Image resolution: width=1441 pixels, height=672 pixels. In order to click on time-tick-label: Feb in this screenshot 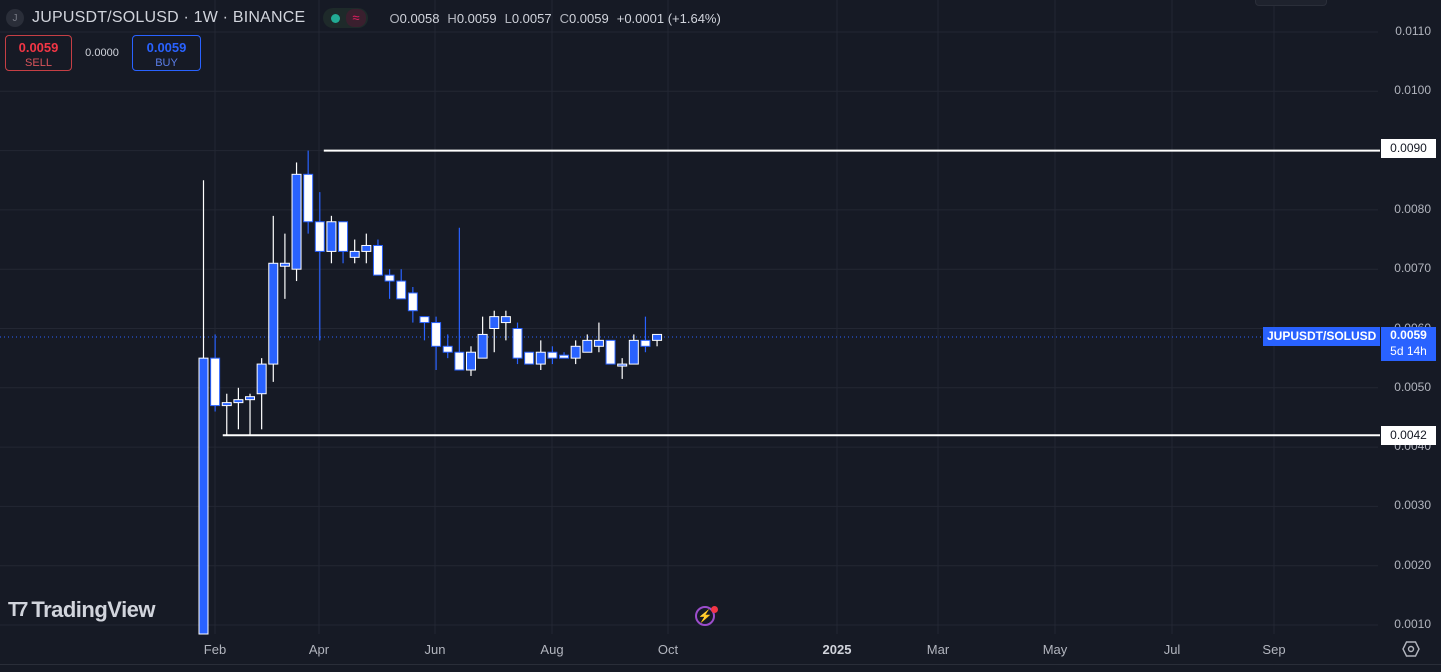, I will do `click(215, 649)`.